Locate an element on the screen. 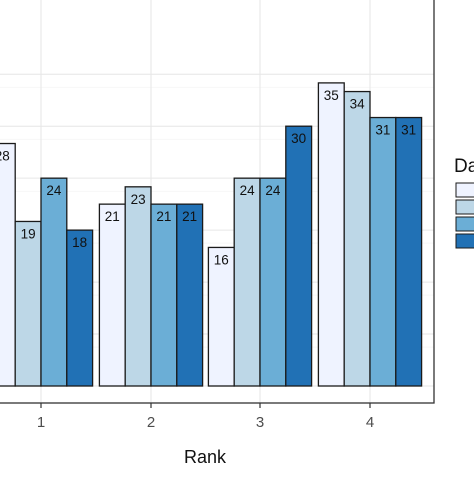  x-axis-ticks: 1 2 3 4 is located at coordinates (205, 417).